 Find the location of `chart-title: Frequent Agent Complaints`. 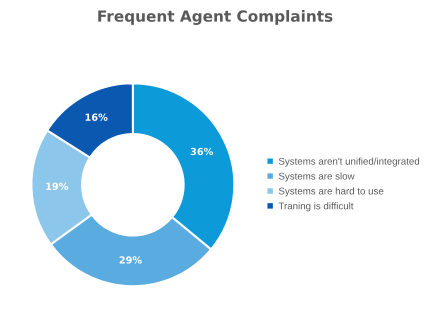

chart-title: Frequent Agent Complaints is located at coordinates (215, 17).